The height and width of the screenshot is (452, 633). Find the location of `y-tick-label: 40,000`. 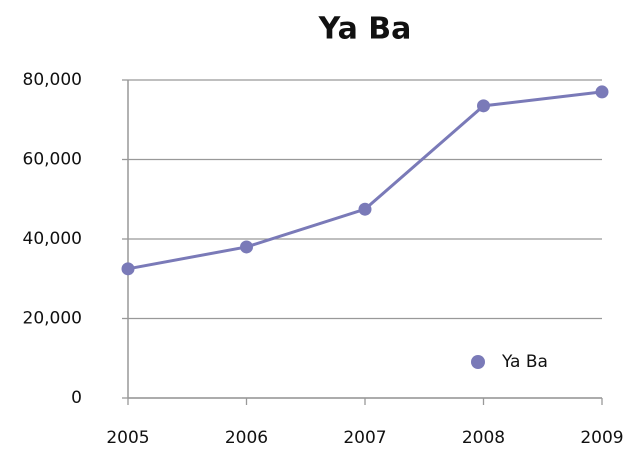

y-tick-label: 40,000 is located at coordinates (52, 239).